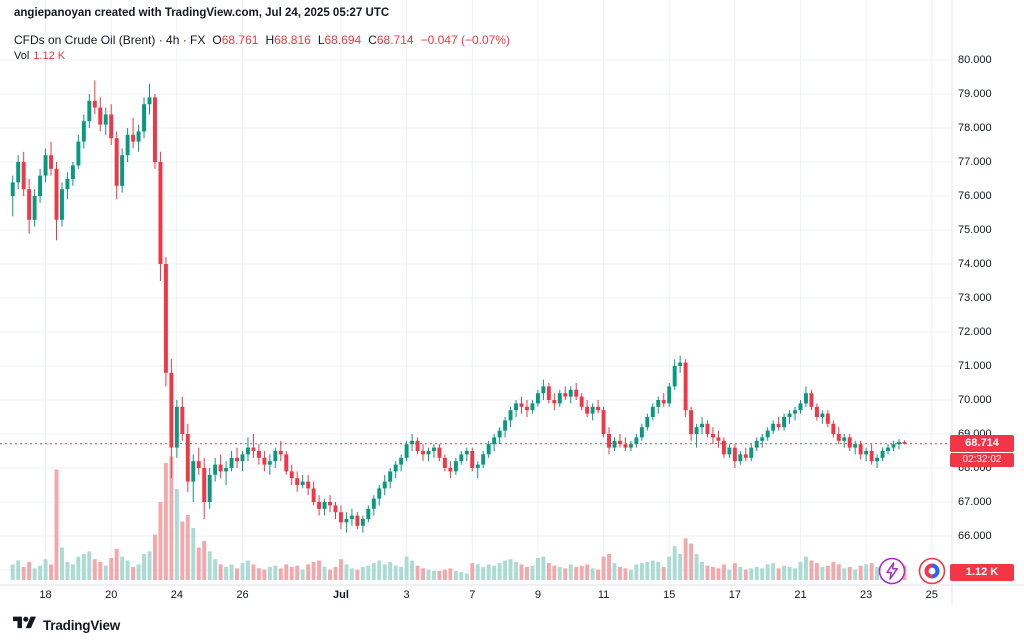 The height and width of the screenshot is (642, 1024). I want to click on time-tick-label: 11, so click(603, 595).